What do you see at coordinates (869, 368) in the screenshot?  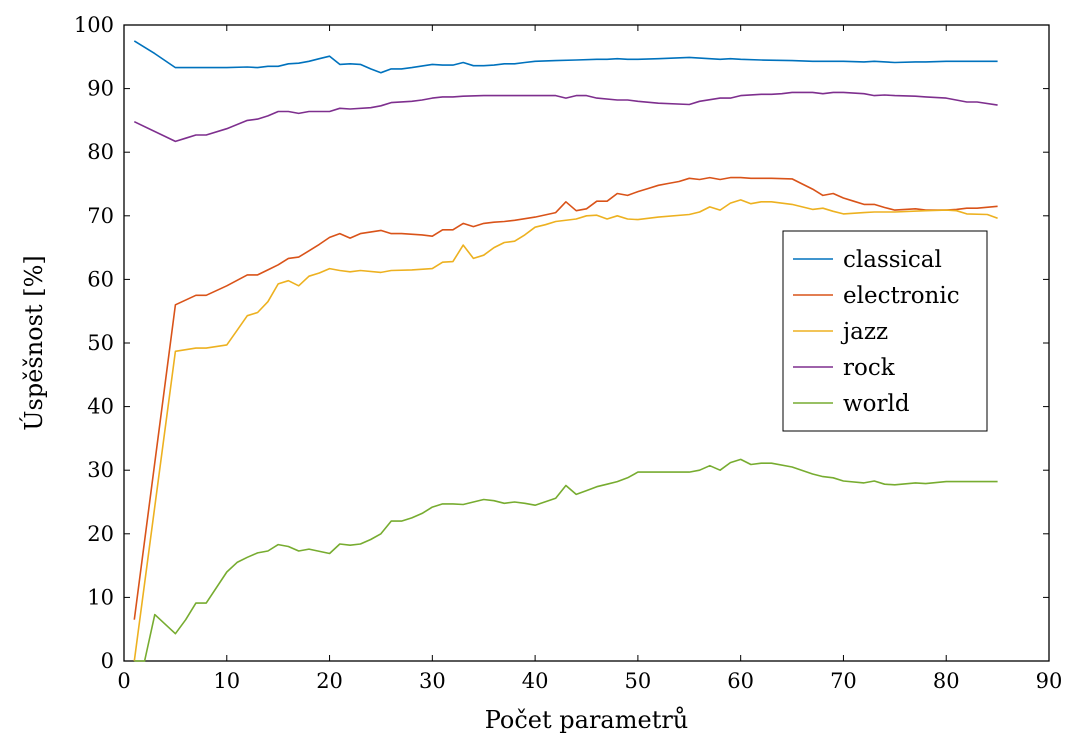 I see `legend-label-rock: rock` at bounding box center [869, 368].